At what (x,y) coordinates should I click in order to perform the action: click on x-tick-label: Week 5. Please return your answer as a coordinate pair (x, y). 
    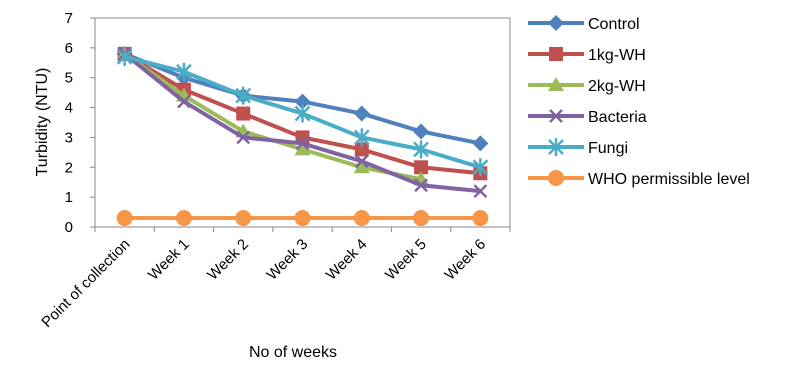
    Looking at the image, I should click on (406, 260).